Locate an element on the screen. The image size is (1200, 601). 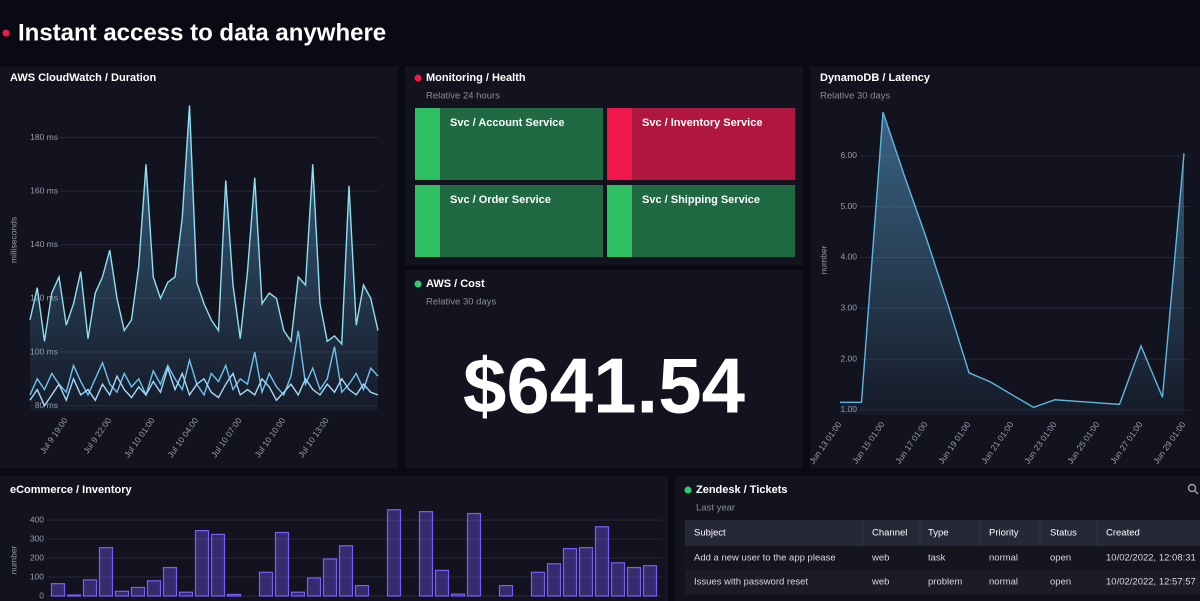
health-tile-label: Svc / Account Service is located at coordinates (507, 123).